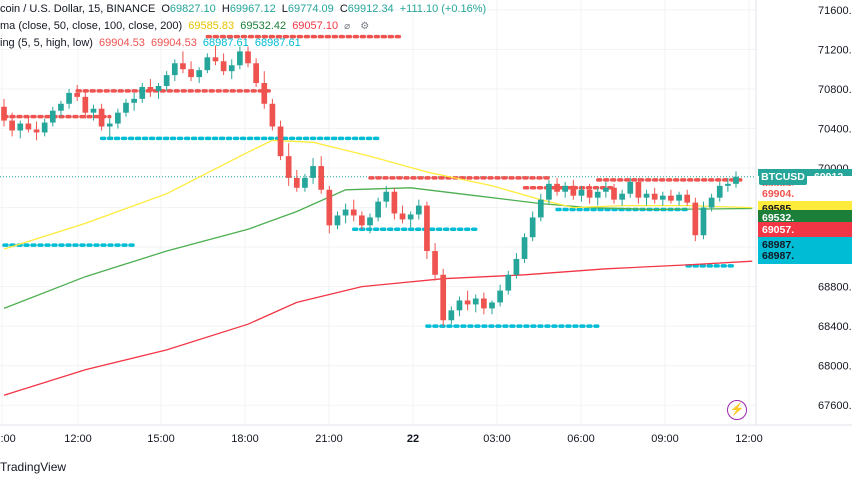  I want to click on x-tick-label: 18:00, so click(245, 439).